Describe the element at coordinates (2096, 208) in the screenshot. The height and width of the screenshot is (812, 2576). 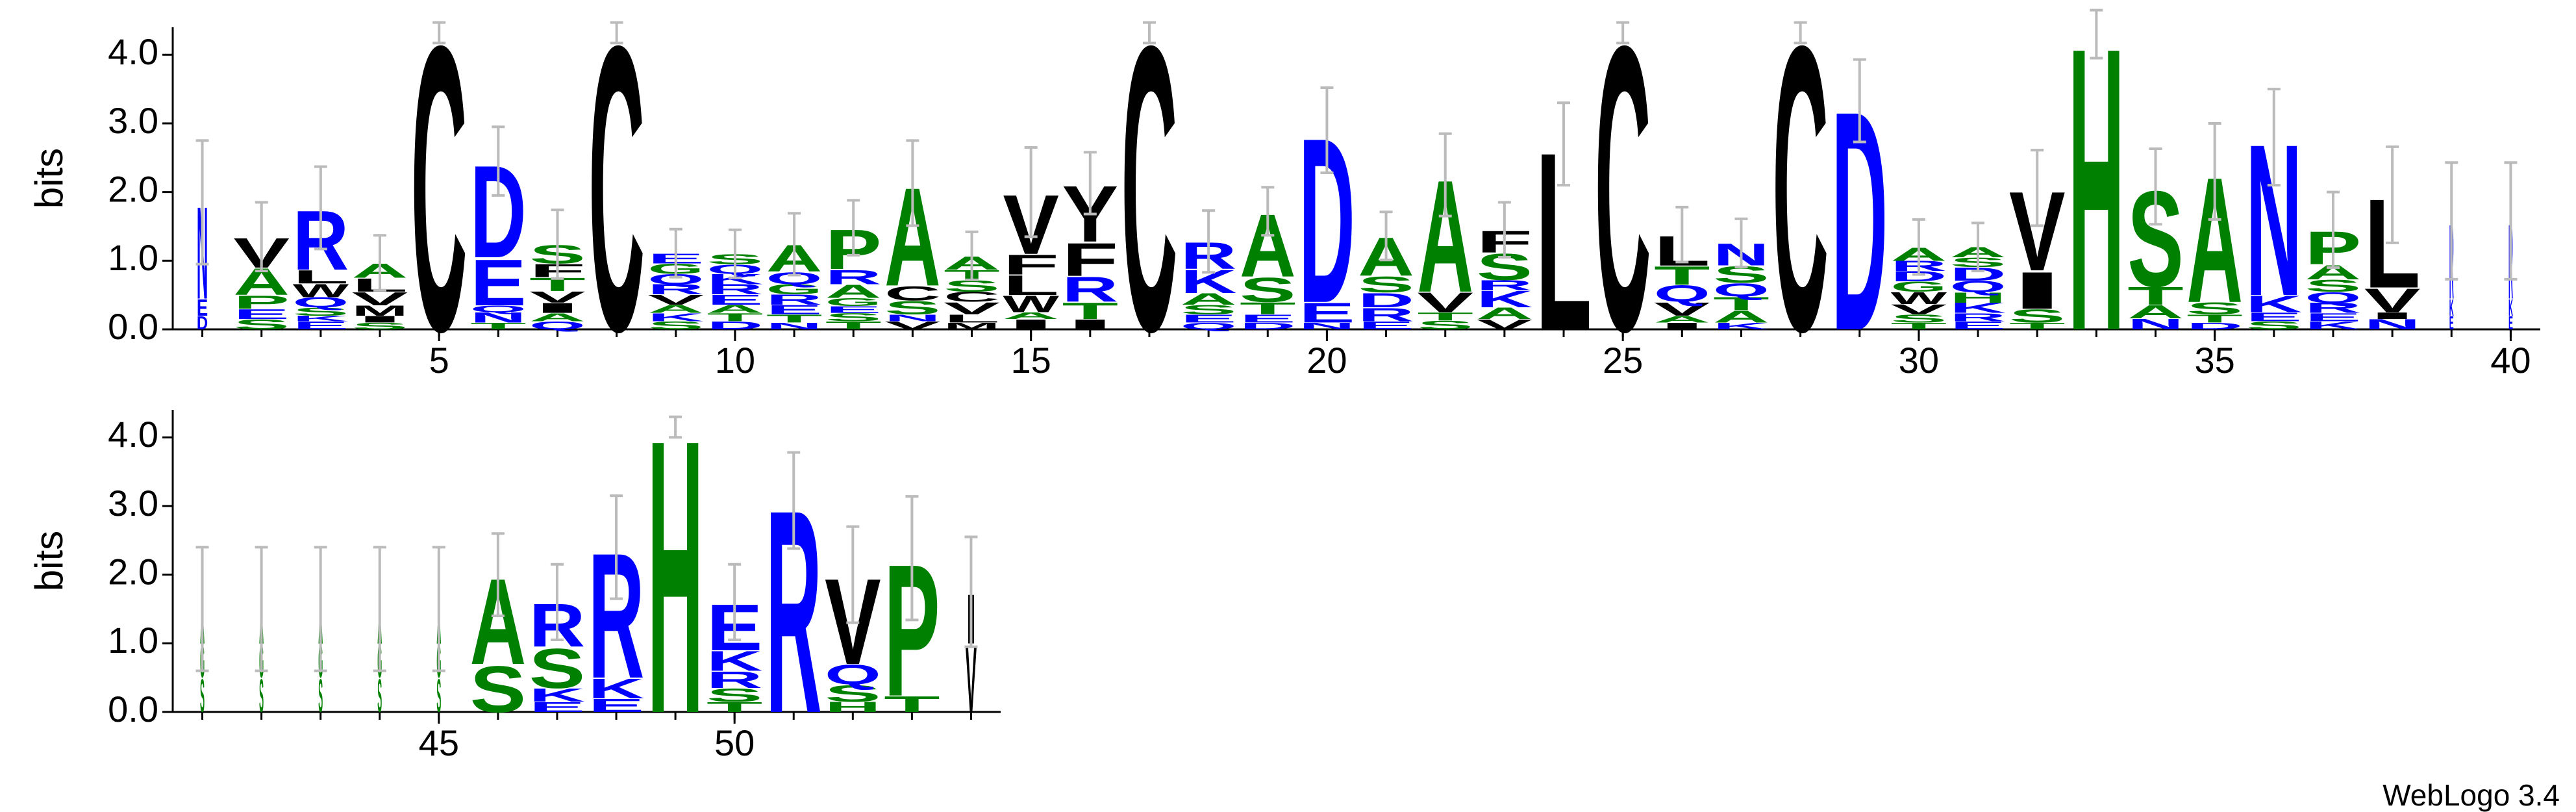
I see `letter-stack: H` at that location.